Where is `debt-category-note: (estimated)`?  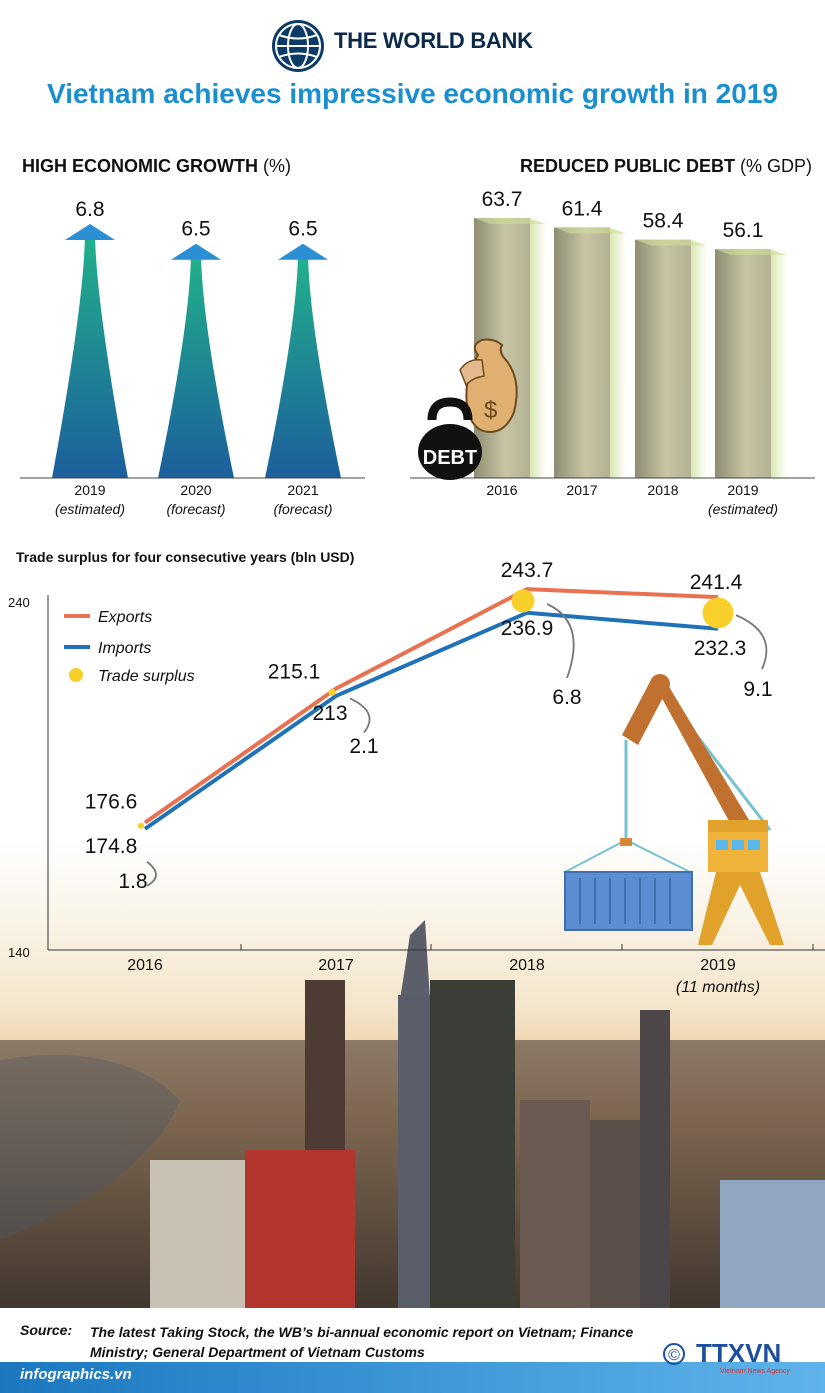
debt-category-note: (estimated) is located at coordinates (743, 509).